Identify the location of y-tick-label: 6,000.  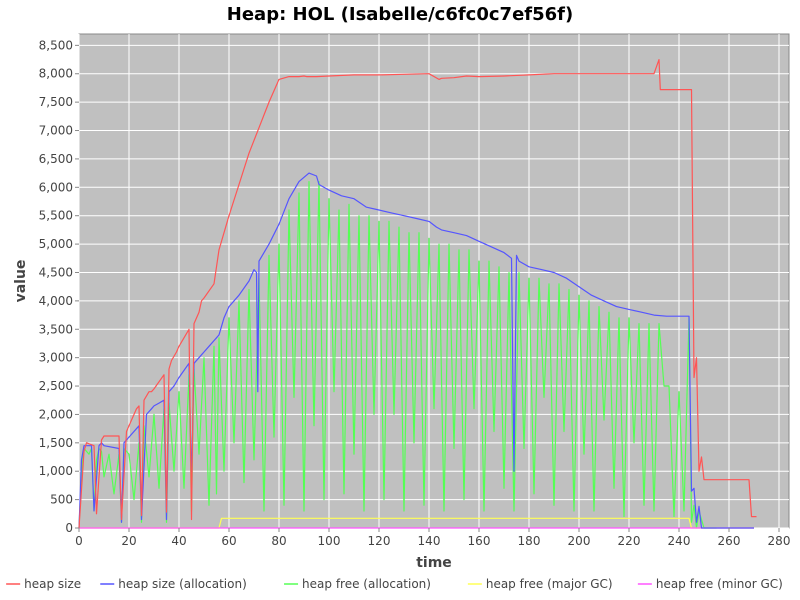
(56, 187).